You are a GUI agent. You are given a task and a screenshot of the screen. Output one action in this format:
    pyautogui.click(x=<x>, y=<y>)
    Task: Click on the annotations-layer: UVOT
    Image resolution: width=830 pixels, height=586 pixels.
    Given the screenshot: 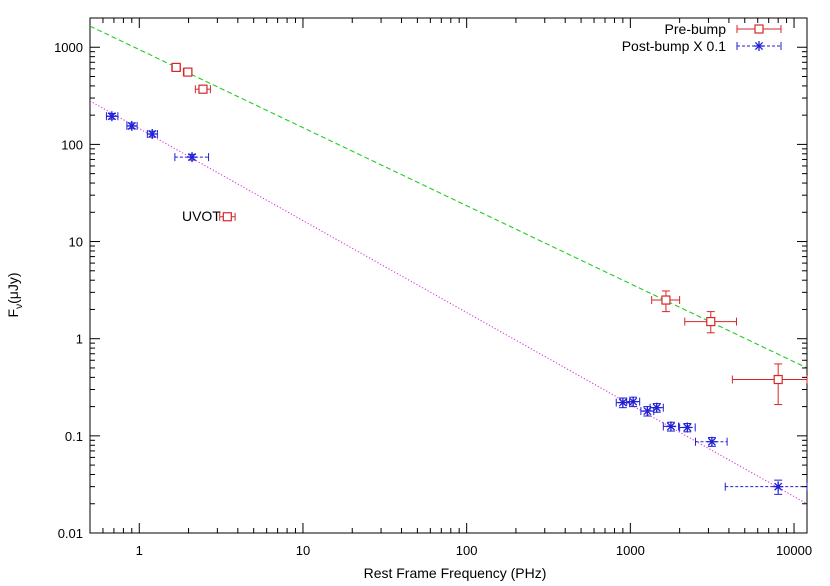 What is the action you would take?
    pyautogui.click(x=201, y=216)
    